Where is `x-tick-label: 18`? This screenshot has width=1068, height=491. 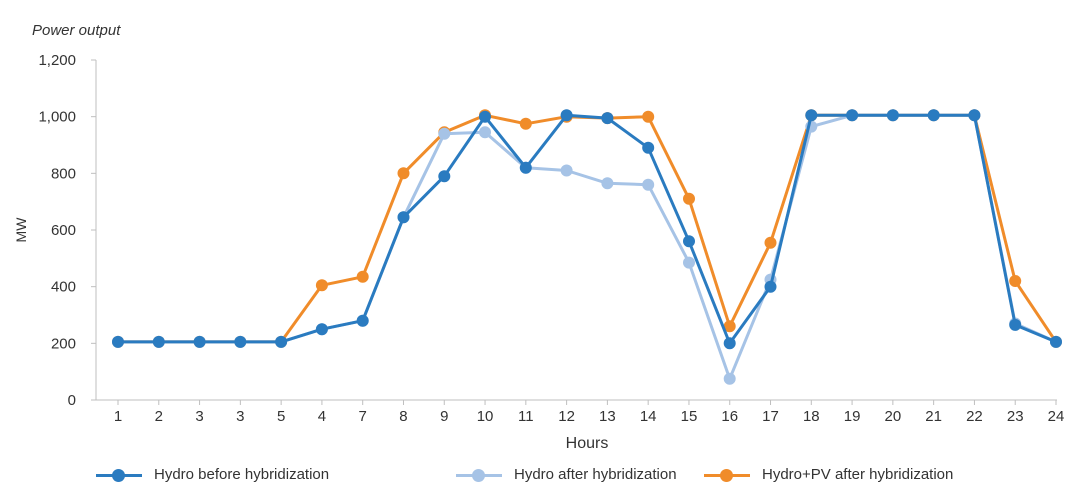 x-tick-label: 18 is located at coordinates (811, 416).